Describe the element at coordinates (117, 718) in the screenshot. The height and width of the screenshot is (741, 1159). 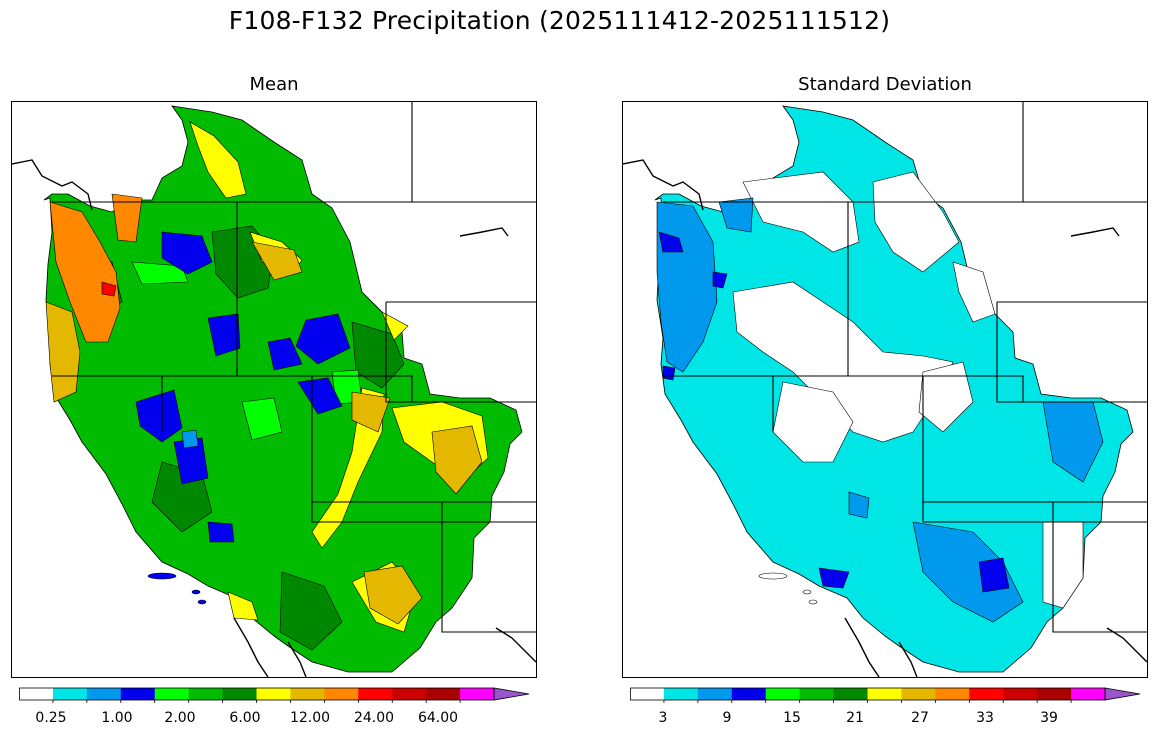
I see `mean-cbar-label: 1.00` at that location.